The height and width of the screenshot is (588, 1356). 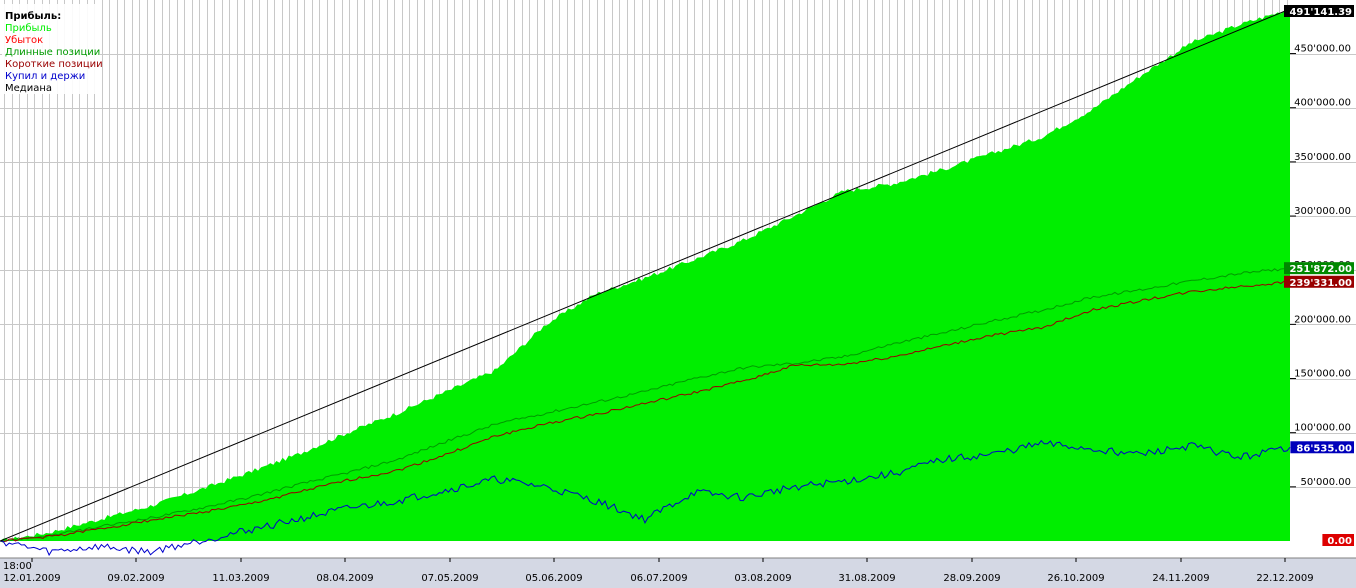 What do you see at coordinates (1322, 103) in the screenshot?
I see `y-tick-label: 400'000.00` at bounding box center [1322, 103].